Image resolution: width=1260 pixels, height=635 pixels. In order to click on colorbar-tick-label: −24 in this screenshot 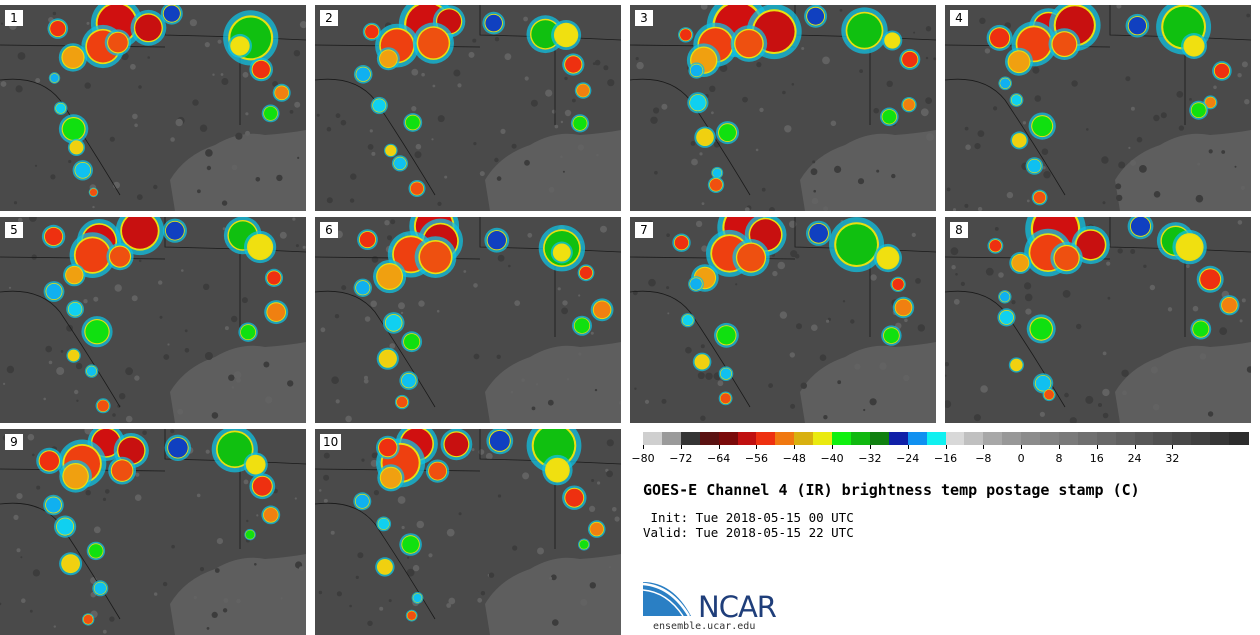, I will do `click(908, 458)`.